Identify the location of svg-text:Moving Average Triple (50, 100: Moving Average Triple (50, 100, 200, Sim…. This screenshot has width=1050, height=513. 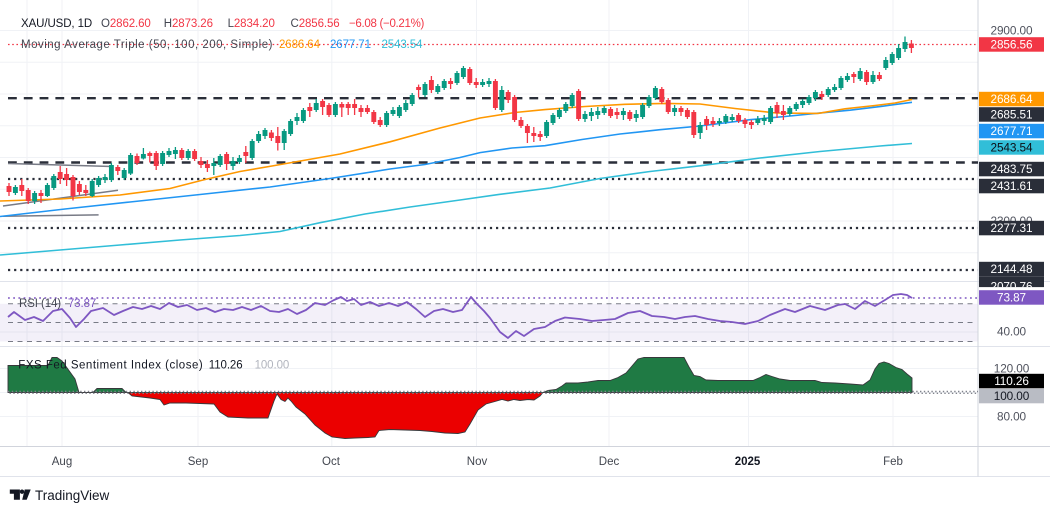
(147, 45).